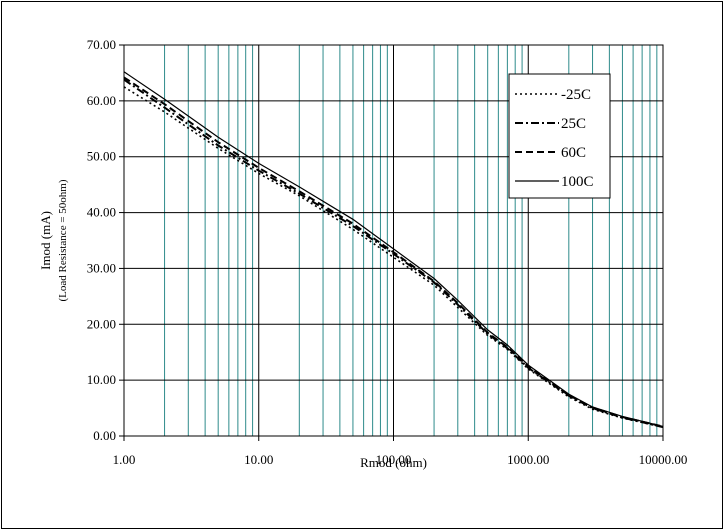  Describe the element at coordinates (53, 240) in the screenshot. I see `y-axis-title-group: Imod (mA) (Load Resistance = 50ohm)` at that location.